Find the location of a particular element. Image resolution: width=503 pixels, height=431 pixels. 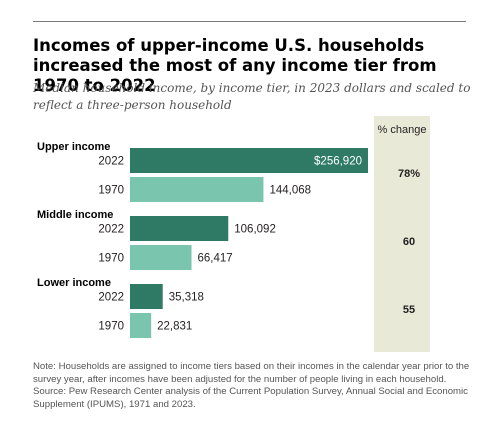

group-label: Lower income is located at coordinates (74, 283).